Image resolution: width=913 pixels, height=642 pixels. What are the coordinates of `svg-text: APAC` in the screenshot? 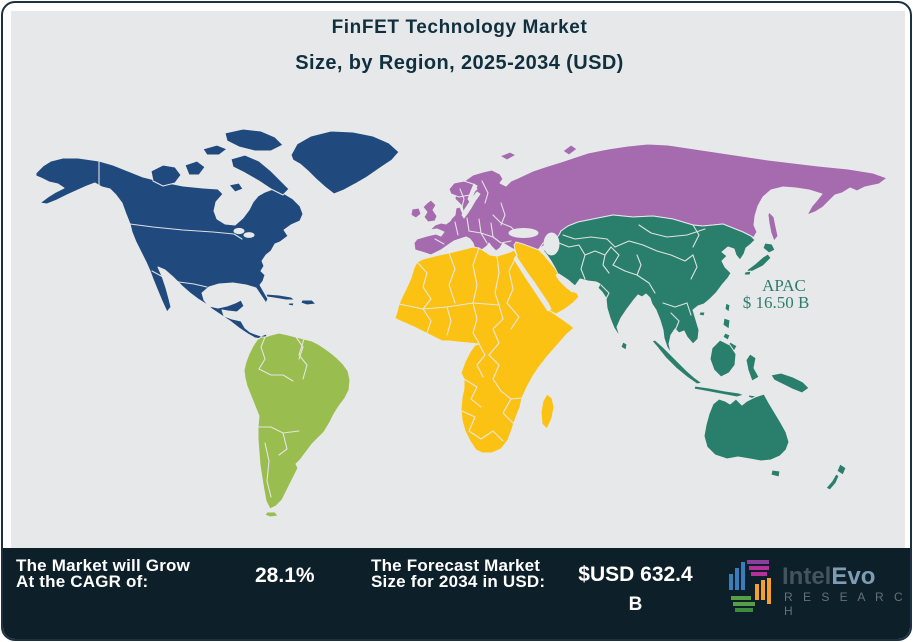 It's located at (784, 285).